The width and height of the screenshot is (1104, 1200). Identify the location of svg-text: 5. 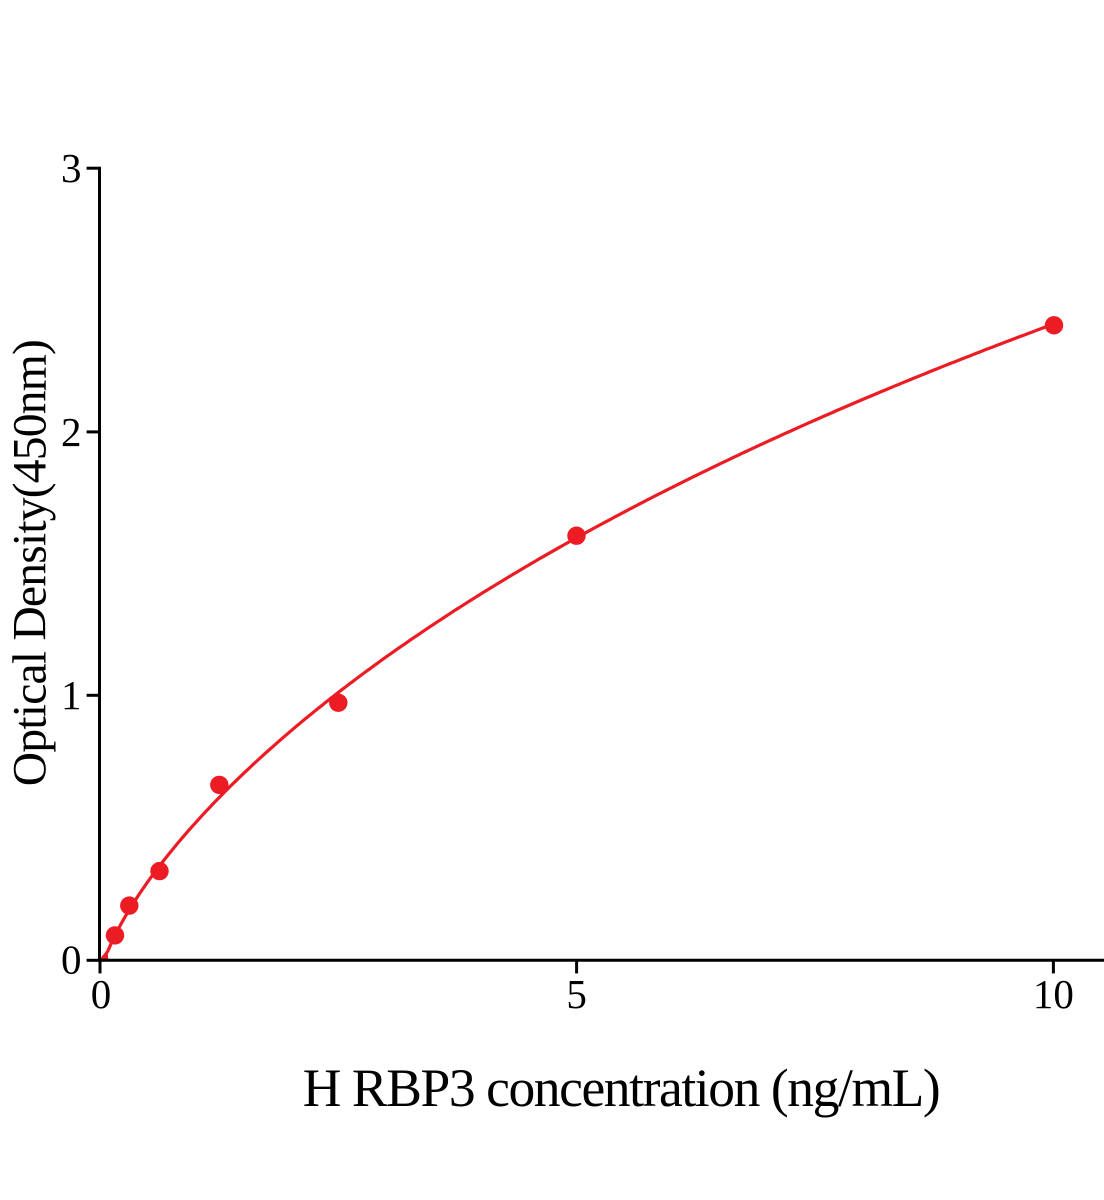
(576, 994).